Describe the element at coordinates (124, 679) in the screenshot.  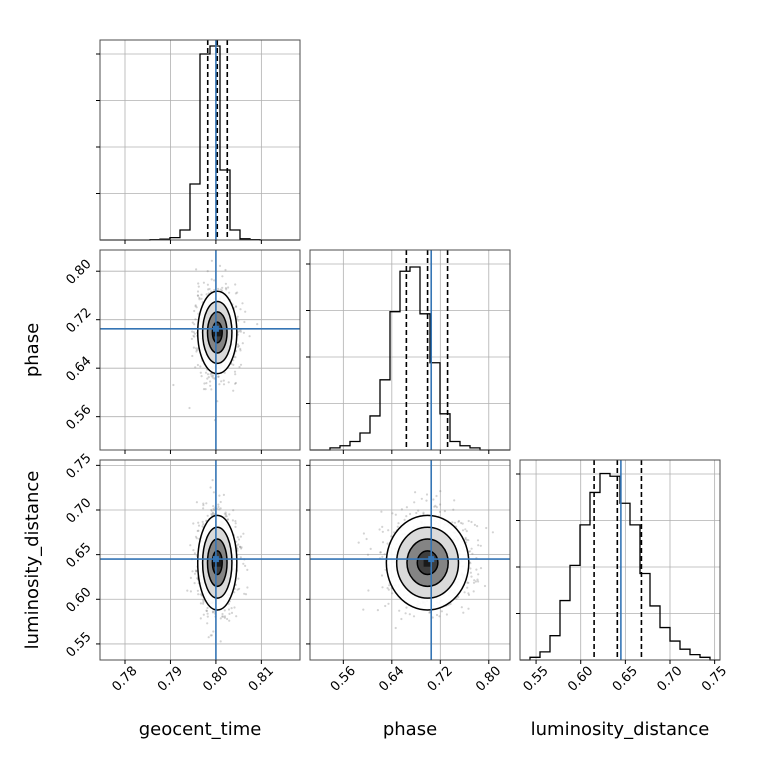
I see `xtick-label-geocent_time-0: 0.78` at that location.